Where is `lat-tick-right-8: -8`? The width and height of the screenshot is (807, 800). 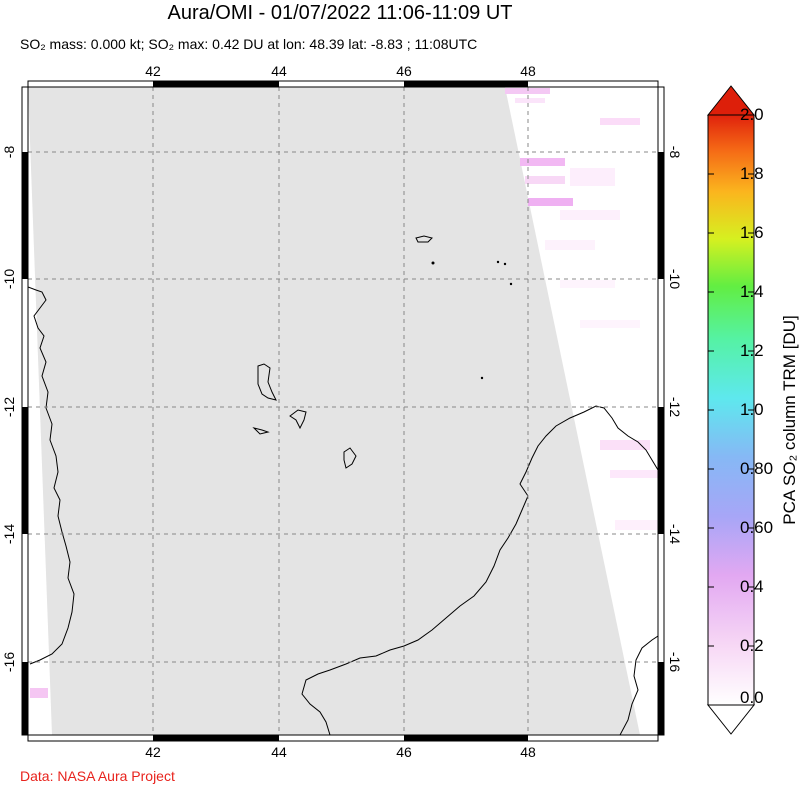 lat-tick-right-8: -8 is located at coordinates (675, 152).